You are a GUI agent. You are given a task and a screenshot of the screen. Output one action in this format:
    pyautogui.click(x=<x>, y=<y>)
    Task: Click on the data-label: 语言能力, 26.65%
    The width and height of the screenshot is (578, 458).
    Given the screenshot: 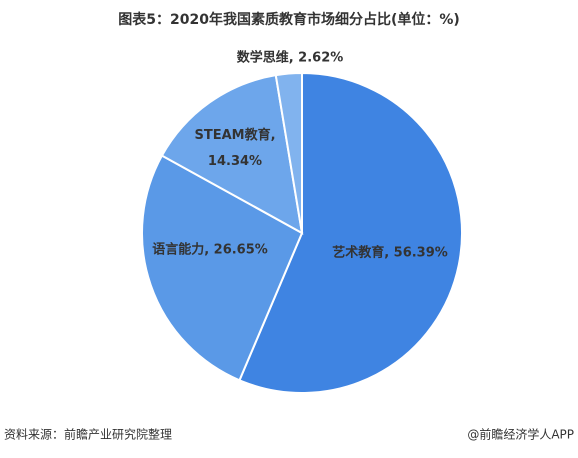 What is the action you would take?
    pyautogui.click(x=210, y=250)
    